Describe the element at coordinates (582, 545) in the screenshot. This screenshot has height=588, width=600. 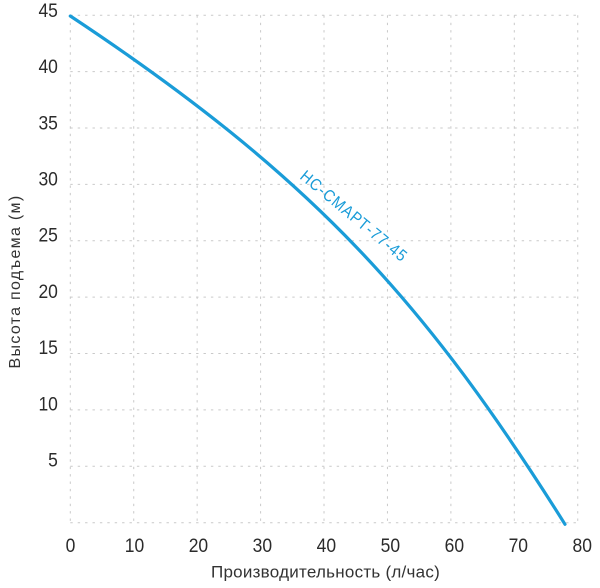
I see `svg-text: 80` at that location.